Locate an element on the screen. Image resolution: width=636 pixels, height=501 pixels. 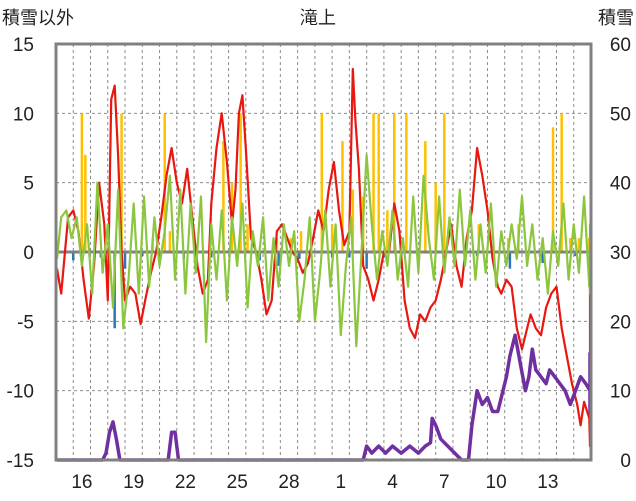
left-axis-ticks: 15 10 5 0 -5 -10 -15 is located at coordinates (20, 253).